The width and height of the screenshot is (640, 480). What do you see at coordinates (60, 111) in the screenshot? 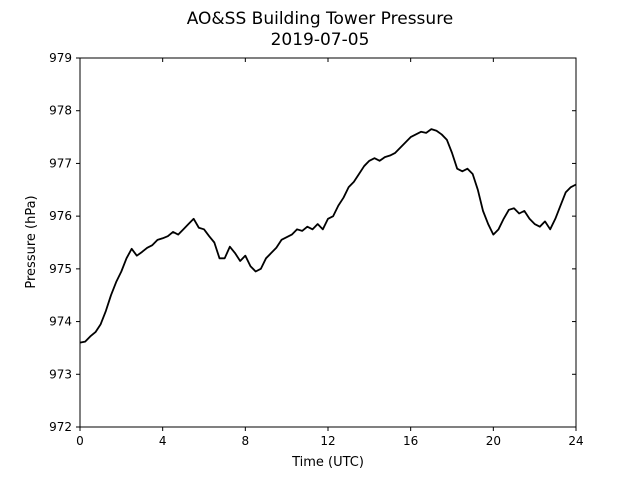
I see `y-tick-label: 978` at bounding box center [60, 111].